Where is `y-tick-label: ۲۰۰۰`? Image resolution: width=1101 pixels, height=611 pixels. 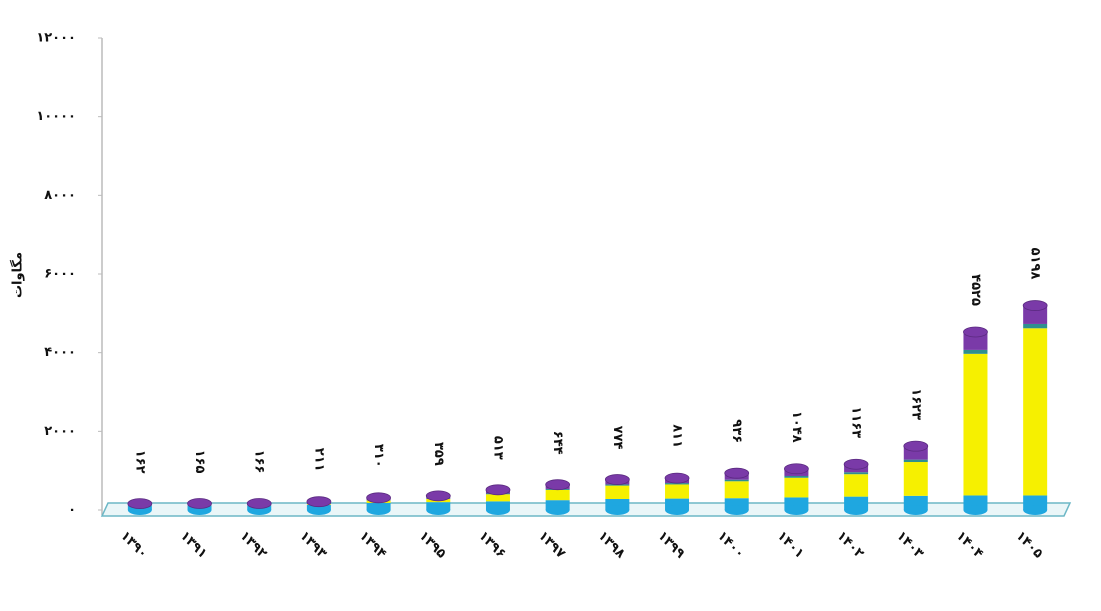 y-tick-label: ۲۰۰۰ is located at coordinates (60, 431).